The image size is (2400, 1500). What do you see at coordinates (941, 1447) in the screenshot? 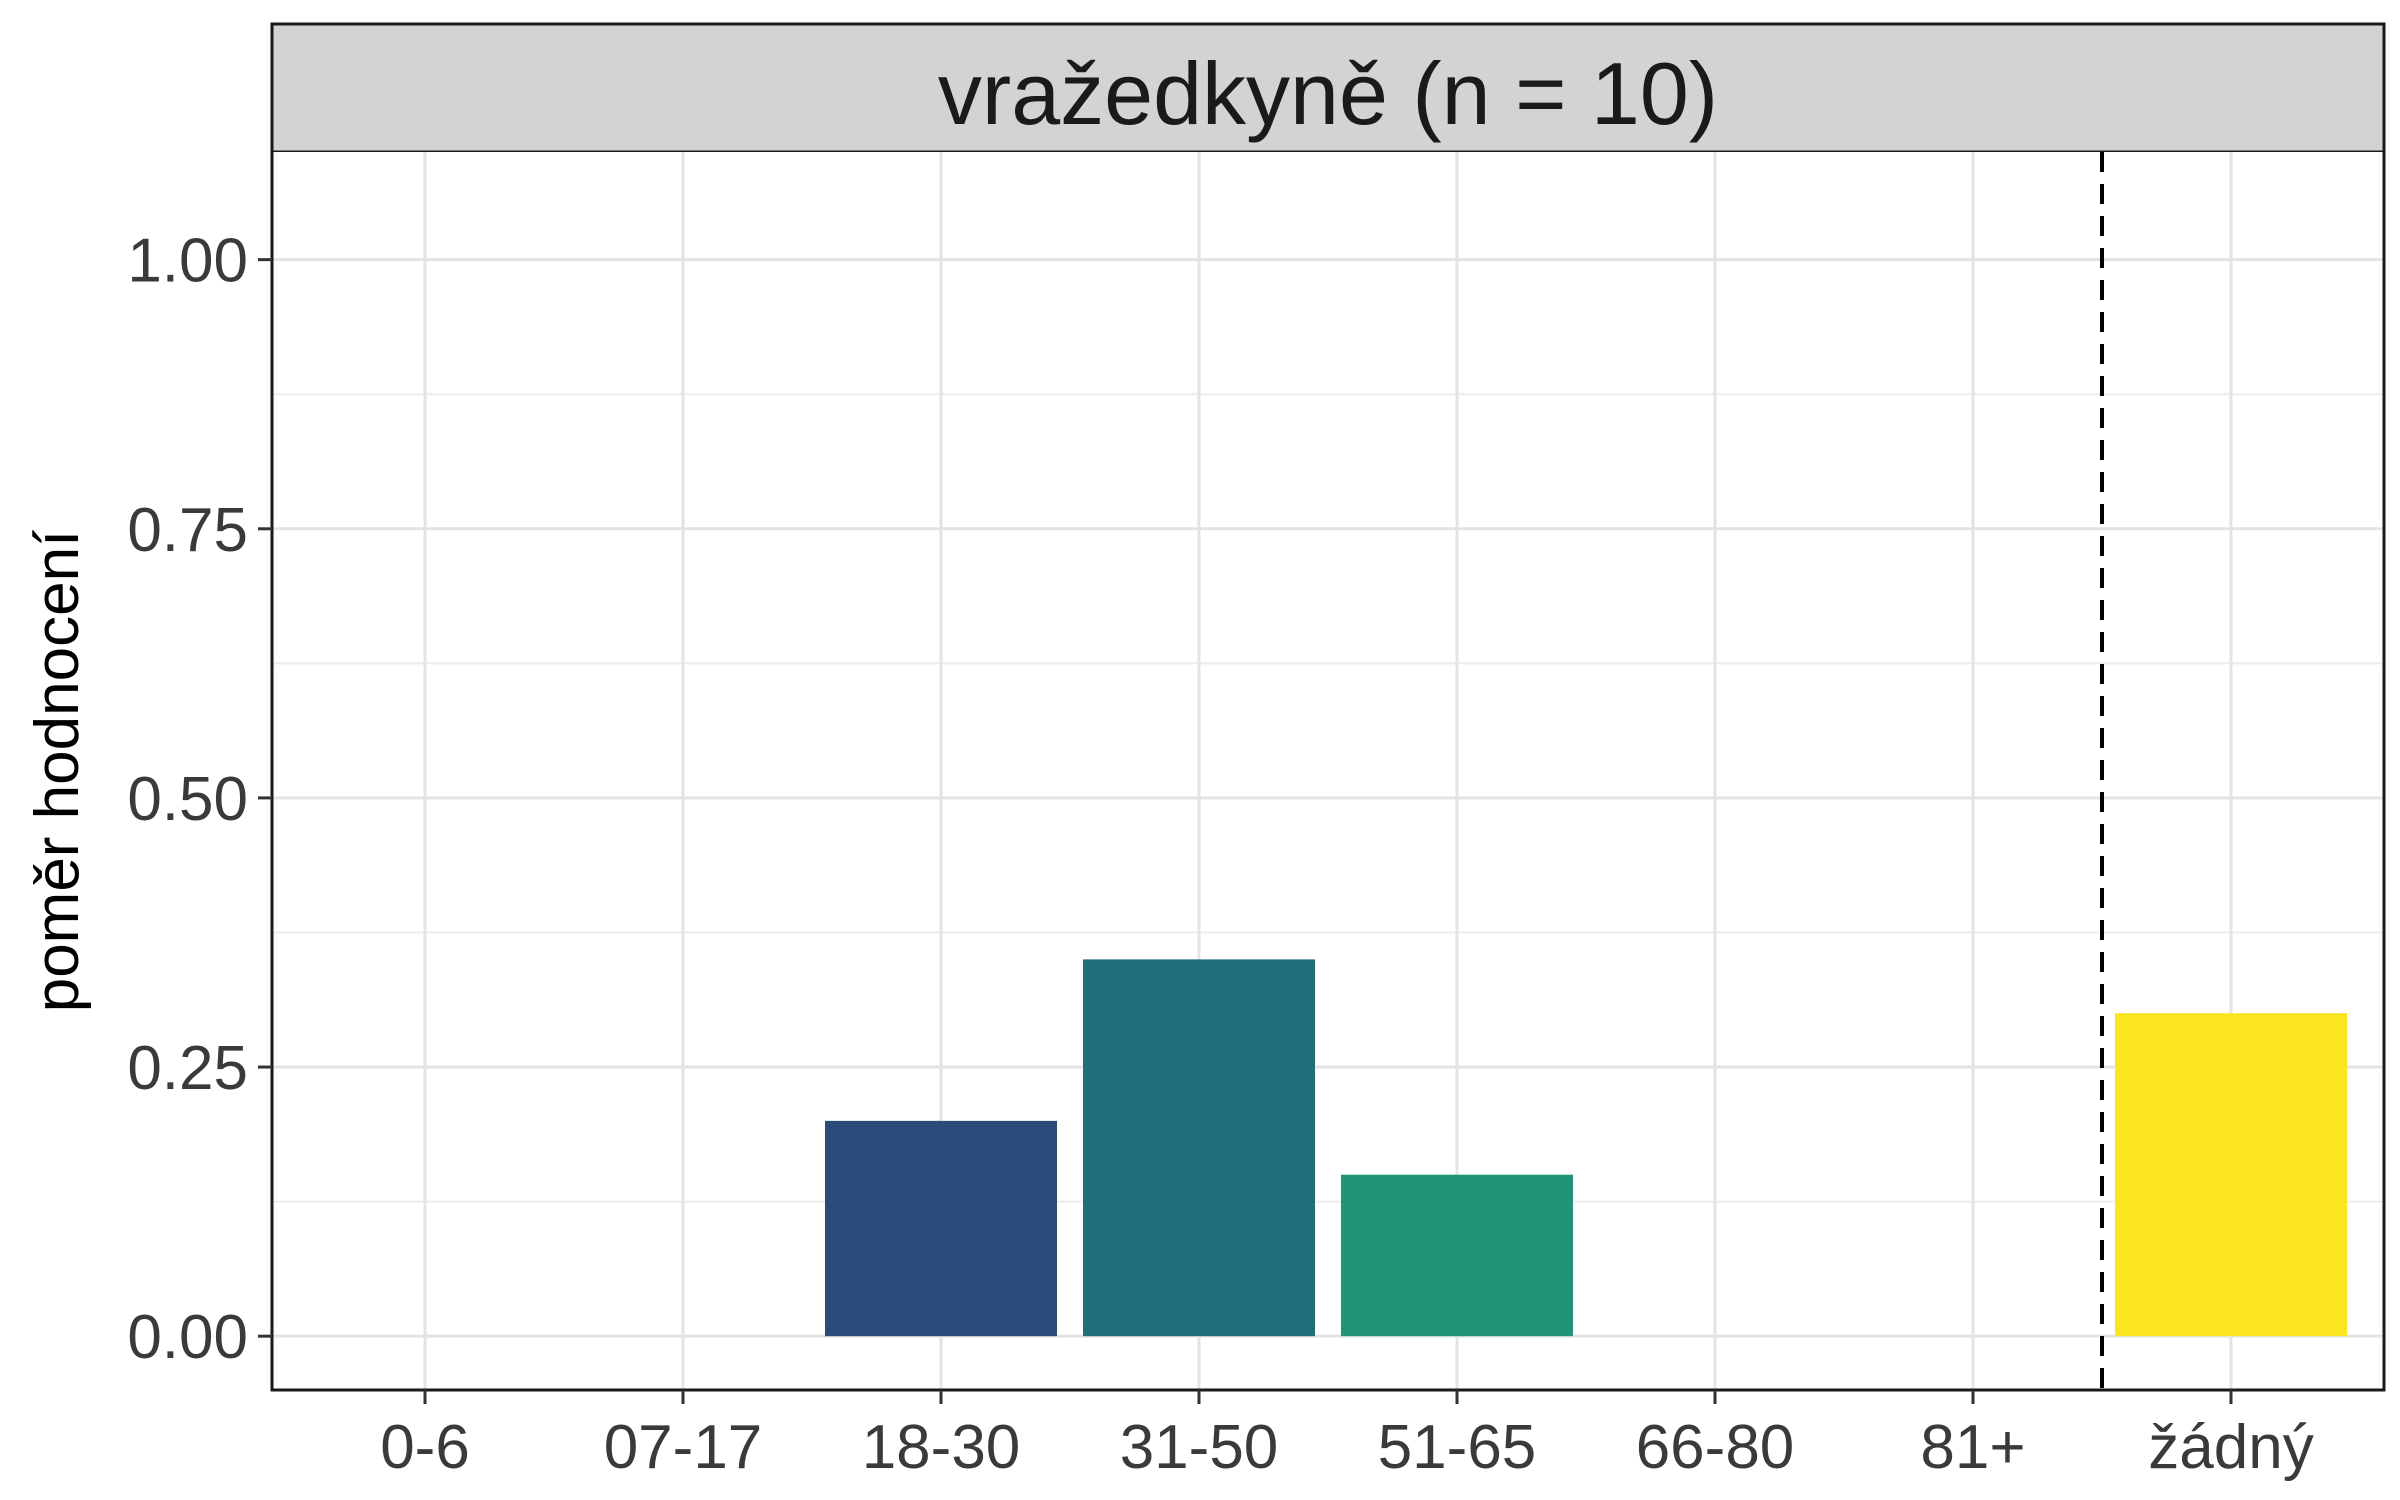
I see `x-tick-label: 18-30` at bounding box center [941, 1447].